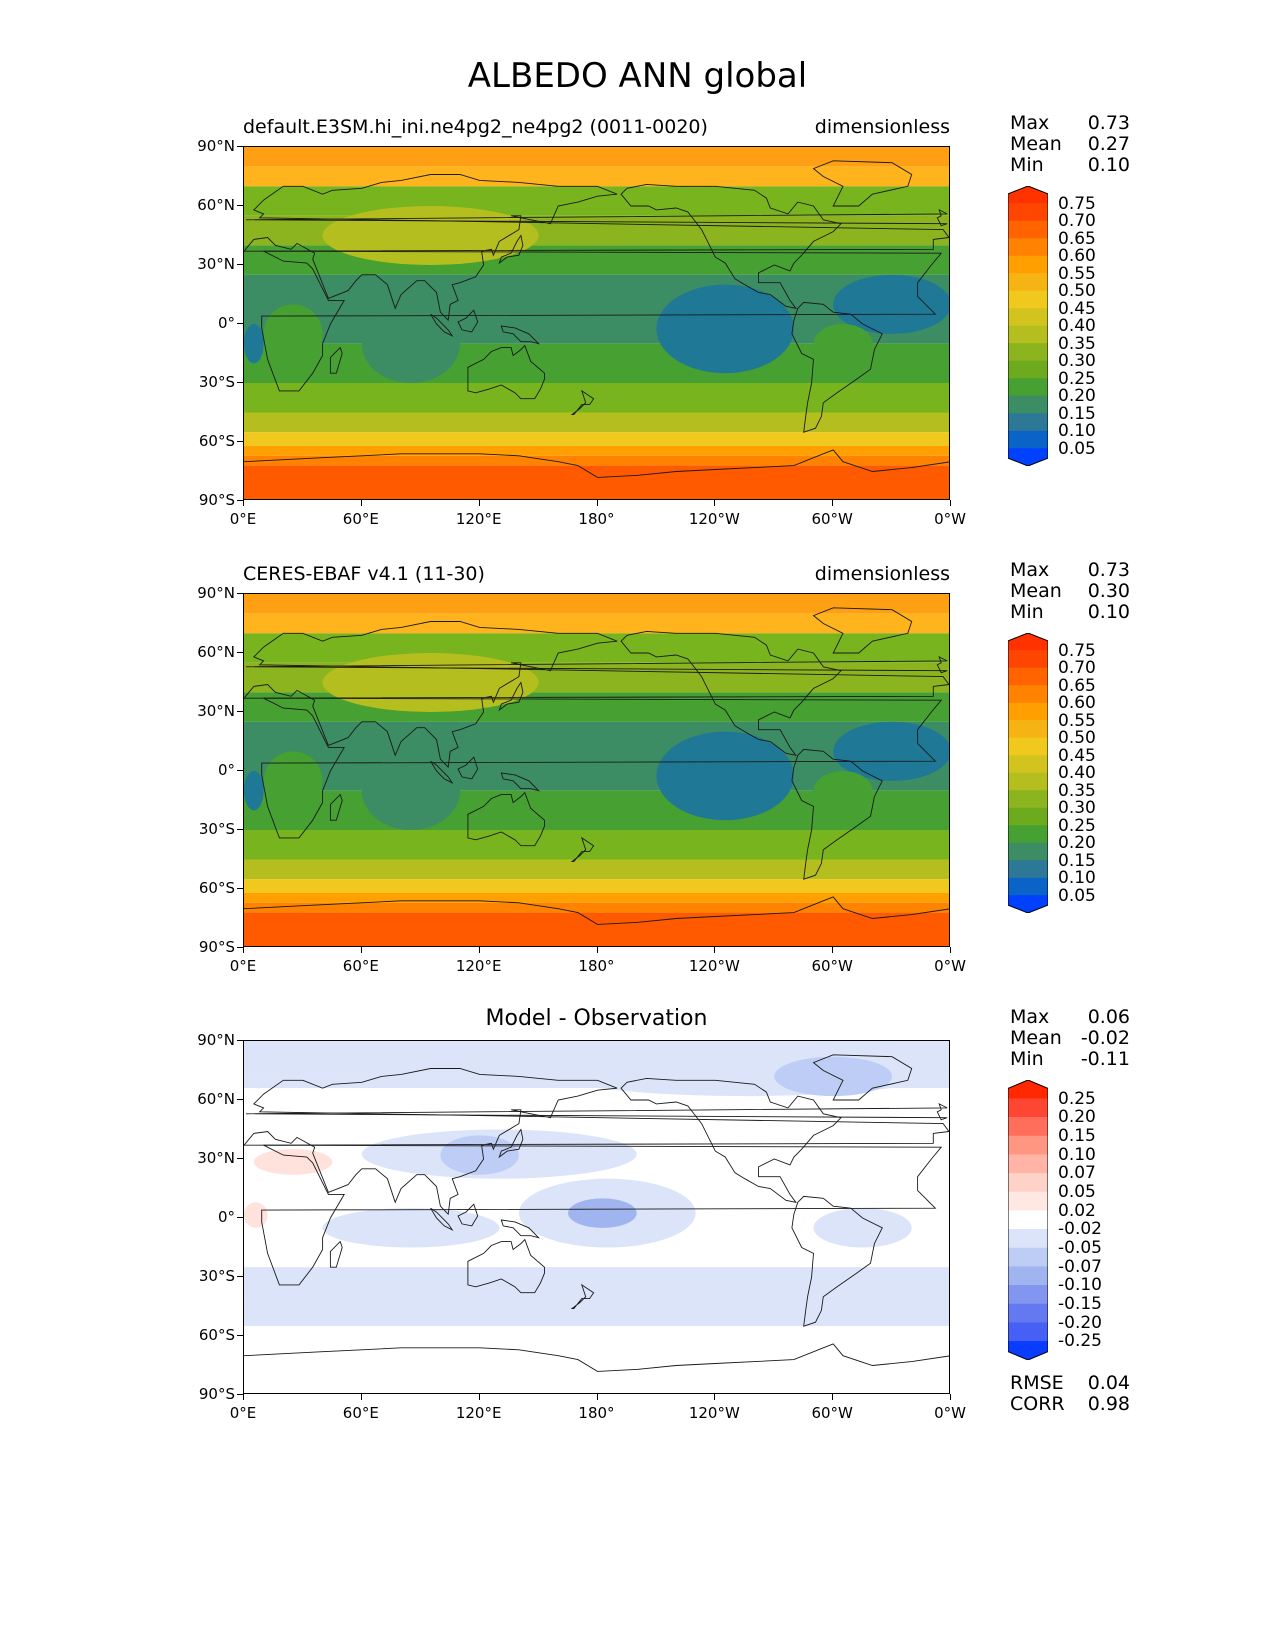  I want to click on map-frame-model, so click(596, 323).